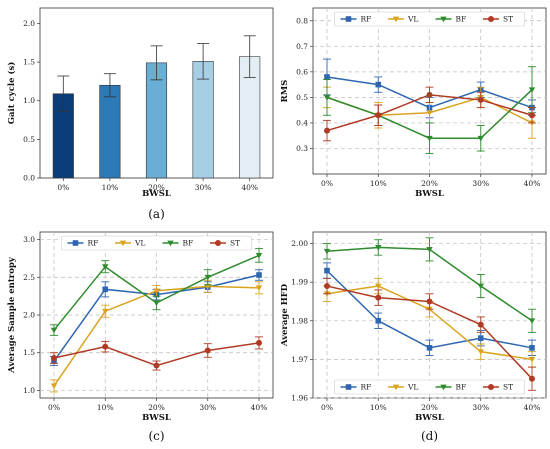  Describe the element at coordinates (299, 243) in the screenshot. I see `y-tick-label: 2.00` at that location.